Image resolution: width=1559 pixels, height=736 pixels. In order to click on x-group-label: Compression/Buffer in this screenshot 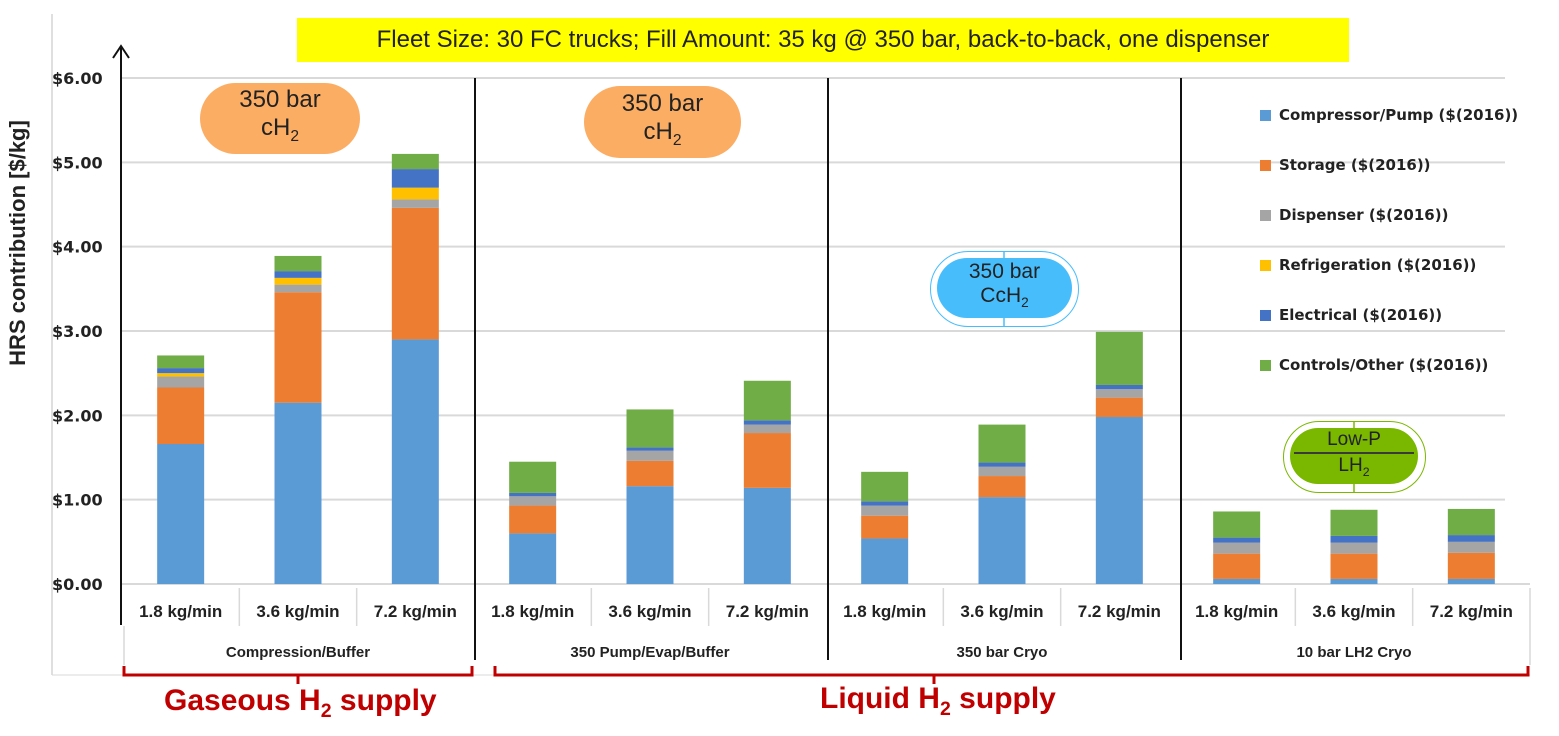, I will do `click(298, 652)`.